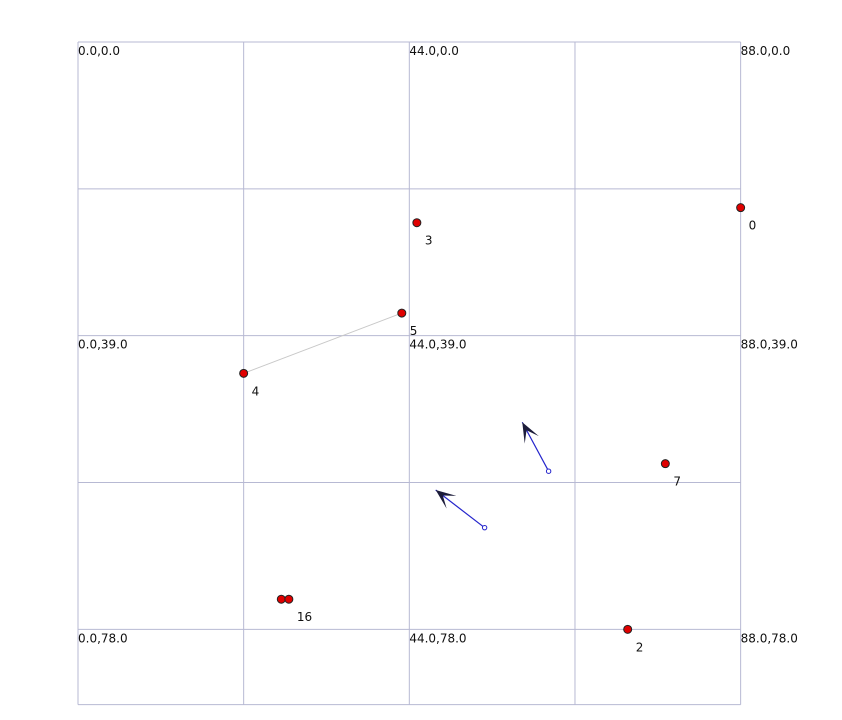 This screenshot has width=842, height=720. What do you see at coordinates (256, 391) in the screenshot?
I see `node-label: 4` at bounding box center [256, 391].